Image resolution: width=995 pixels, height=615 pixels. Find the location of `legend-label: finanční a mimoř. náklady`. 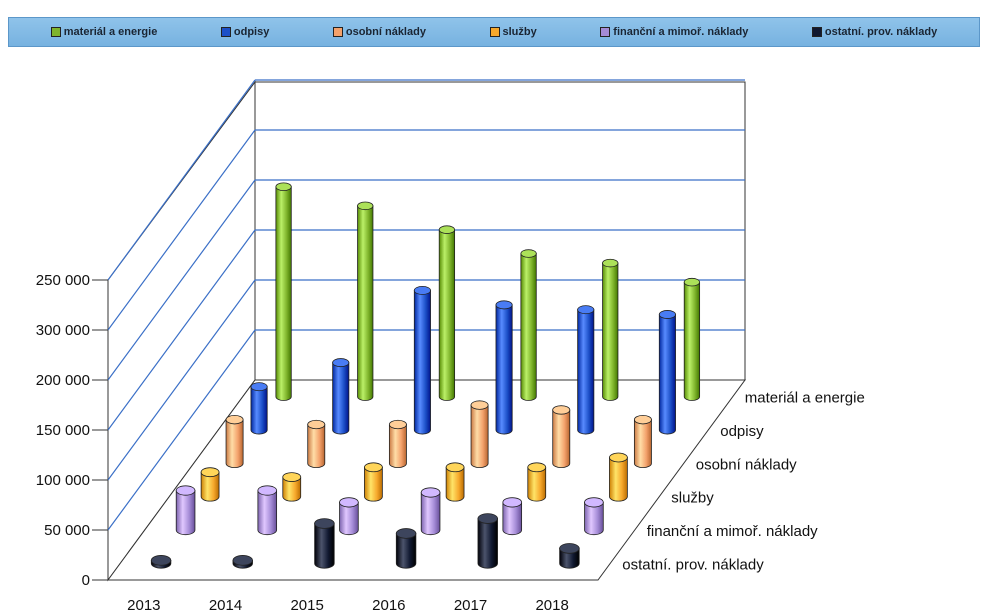

legend-label: finanční a mimoř. náklady is located at coordinates (681, 32).